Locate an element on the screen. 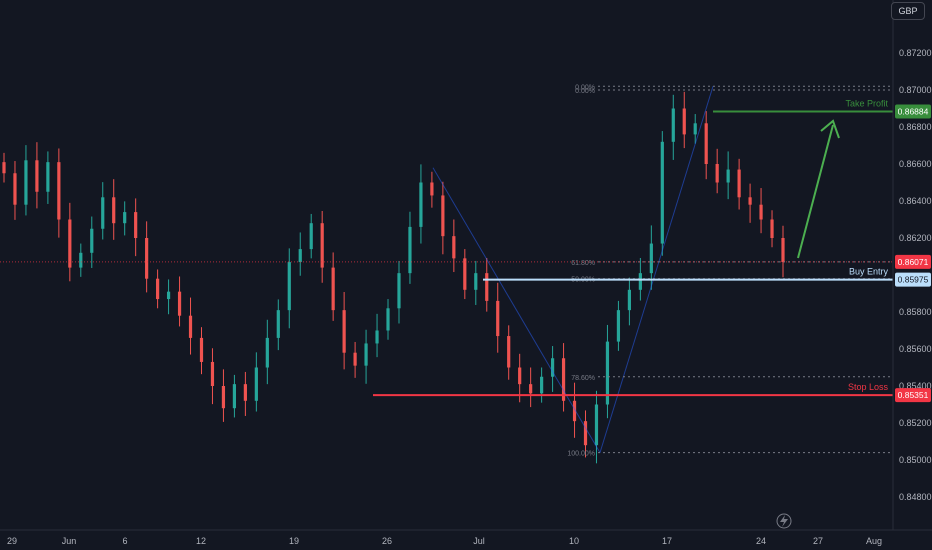 The image size is (932, 550). x-tick-label: 19 is located at coordinates (294, 541).